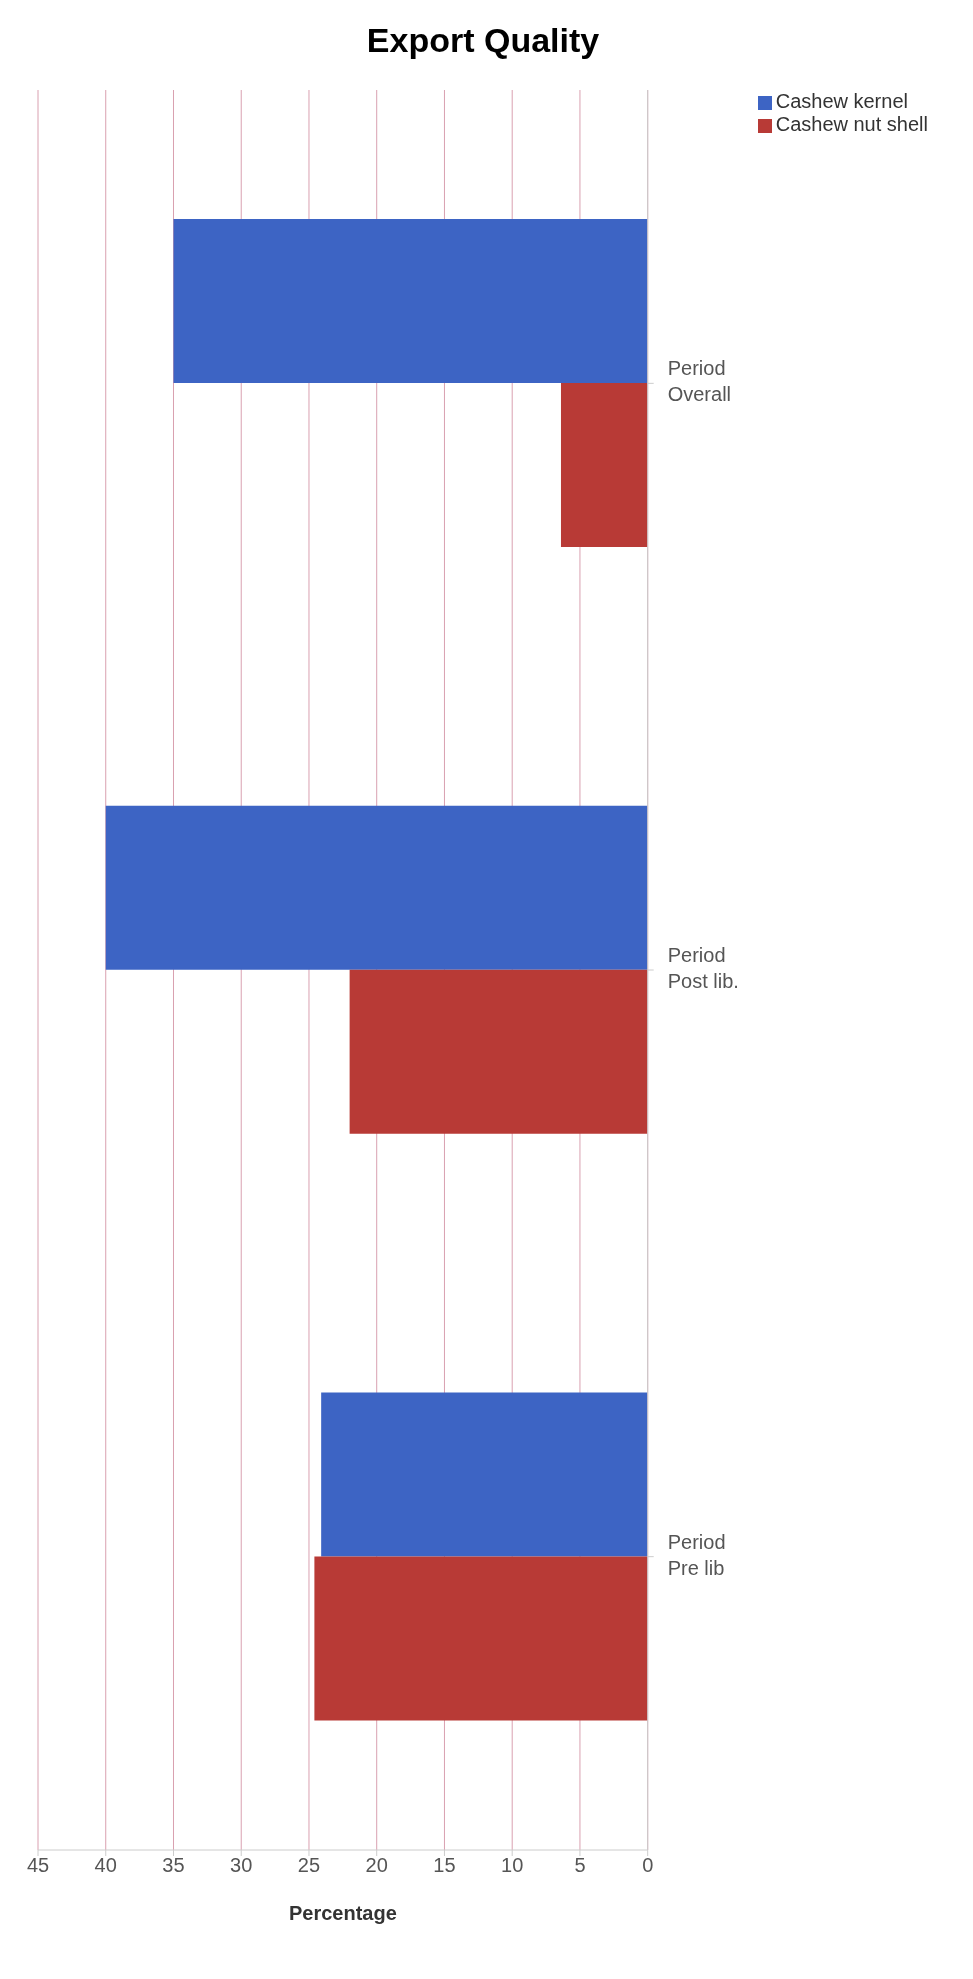  Describe the element at coordinates (580, 1865) in the screenshot. I see `x-tick-label: 5` at that location.